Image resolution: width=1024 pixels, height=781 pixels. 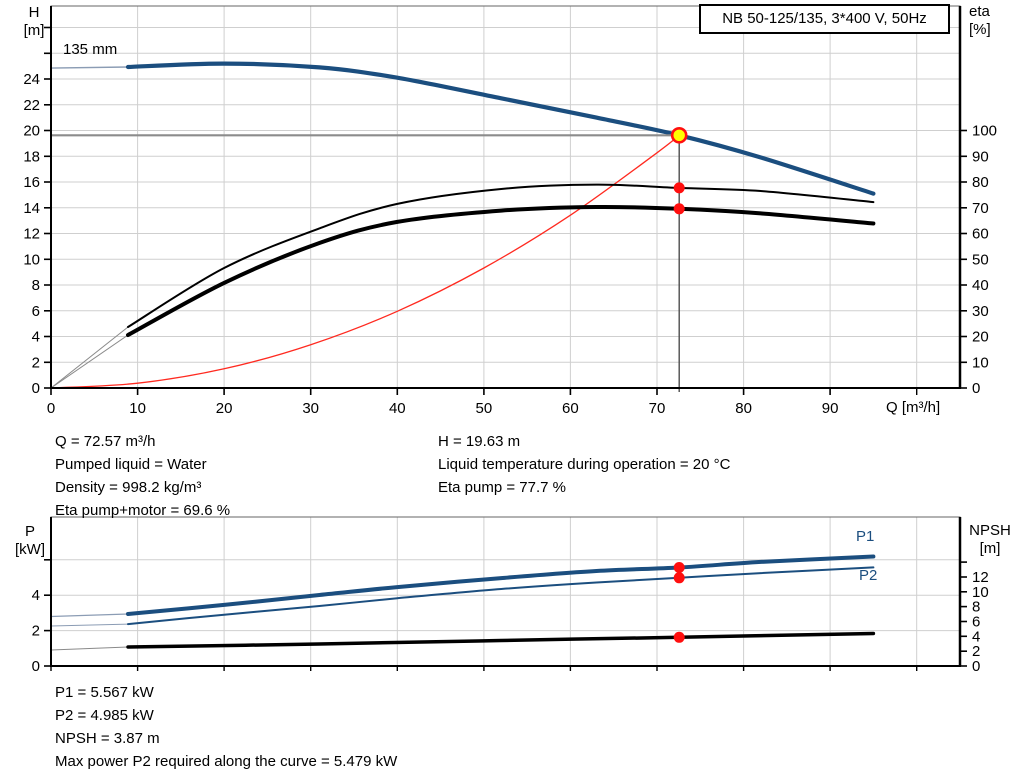 What do you see at coordinates (501, 596) in the screenshot?
I see `series-p2-curve` at bounding box center [501, 596].